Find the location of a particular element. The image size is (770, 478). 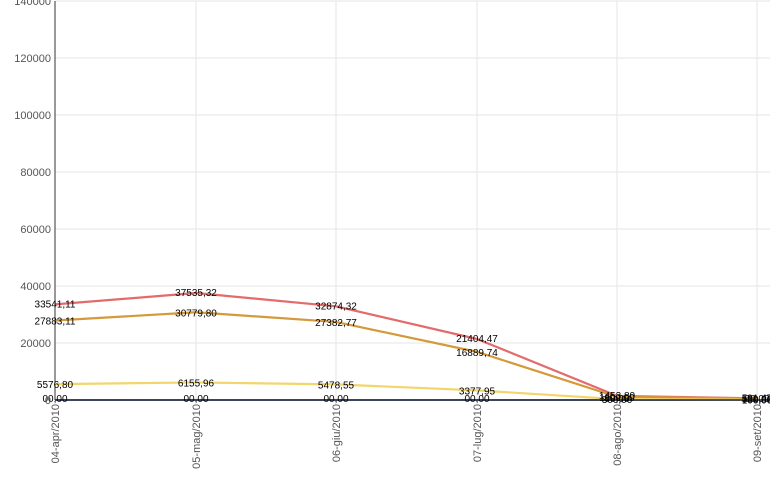

data-label: 591,47 is located at coordinates (756, 398).